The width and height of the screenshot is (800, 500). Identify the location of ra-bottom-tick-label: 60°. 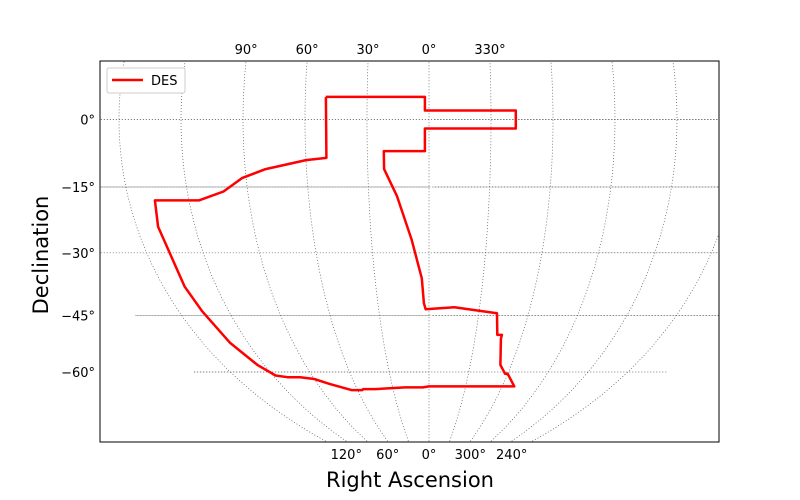
(387, 455).